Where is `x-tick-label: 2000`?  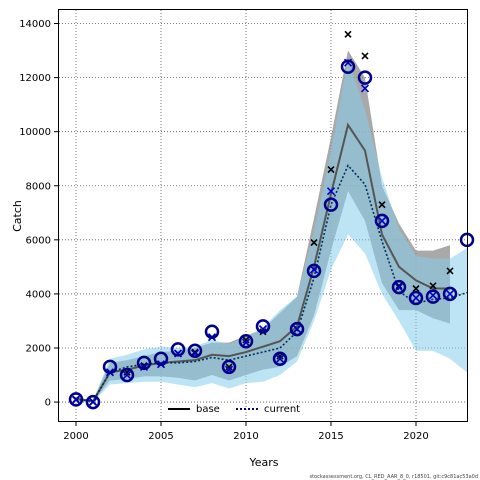 x-tick-label: 2000 is located at coordinates (75, 436).